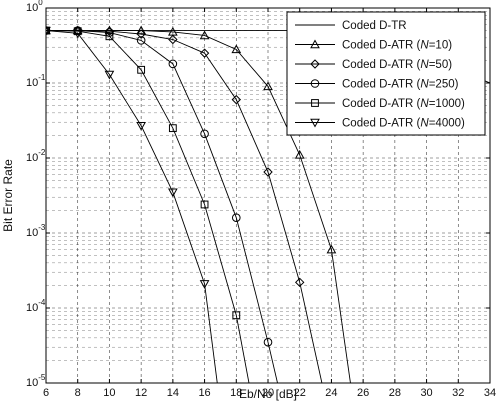  I want to click on x-tick-label: 20, so click(268, 393).